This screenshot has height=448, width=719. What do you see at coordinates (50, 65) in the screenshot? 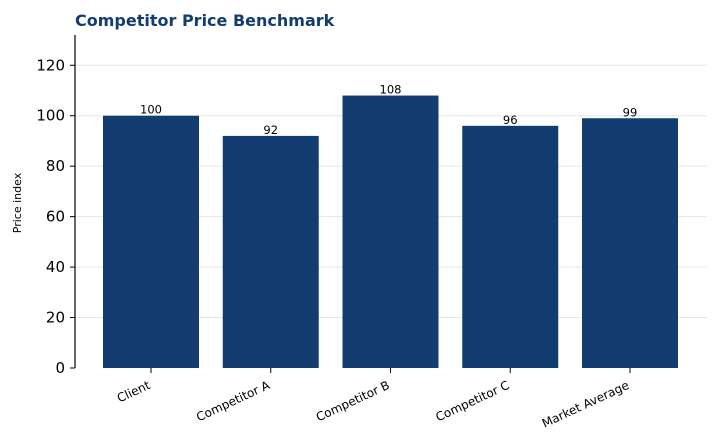
I see `y-tick-label: 120` at bounding box center [50, 65].